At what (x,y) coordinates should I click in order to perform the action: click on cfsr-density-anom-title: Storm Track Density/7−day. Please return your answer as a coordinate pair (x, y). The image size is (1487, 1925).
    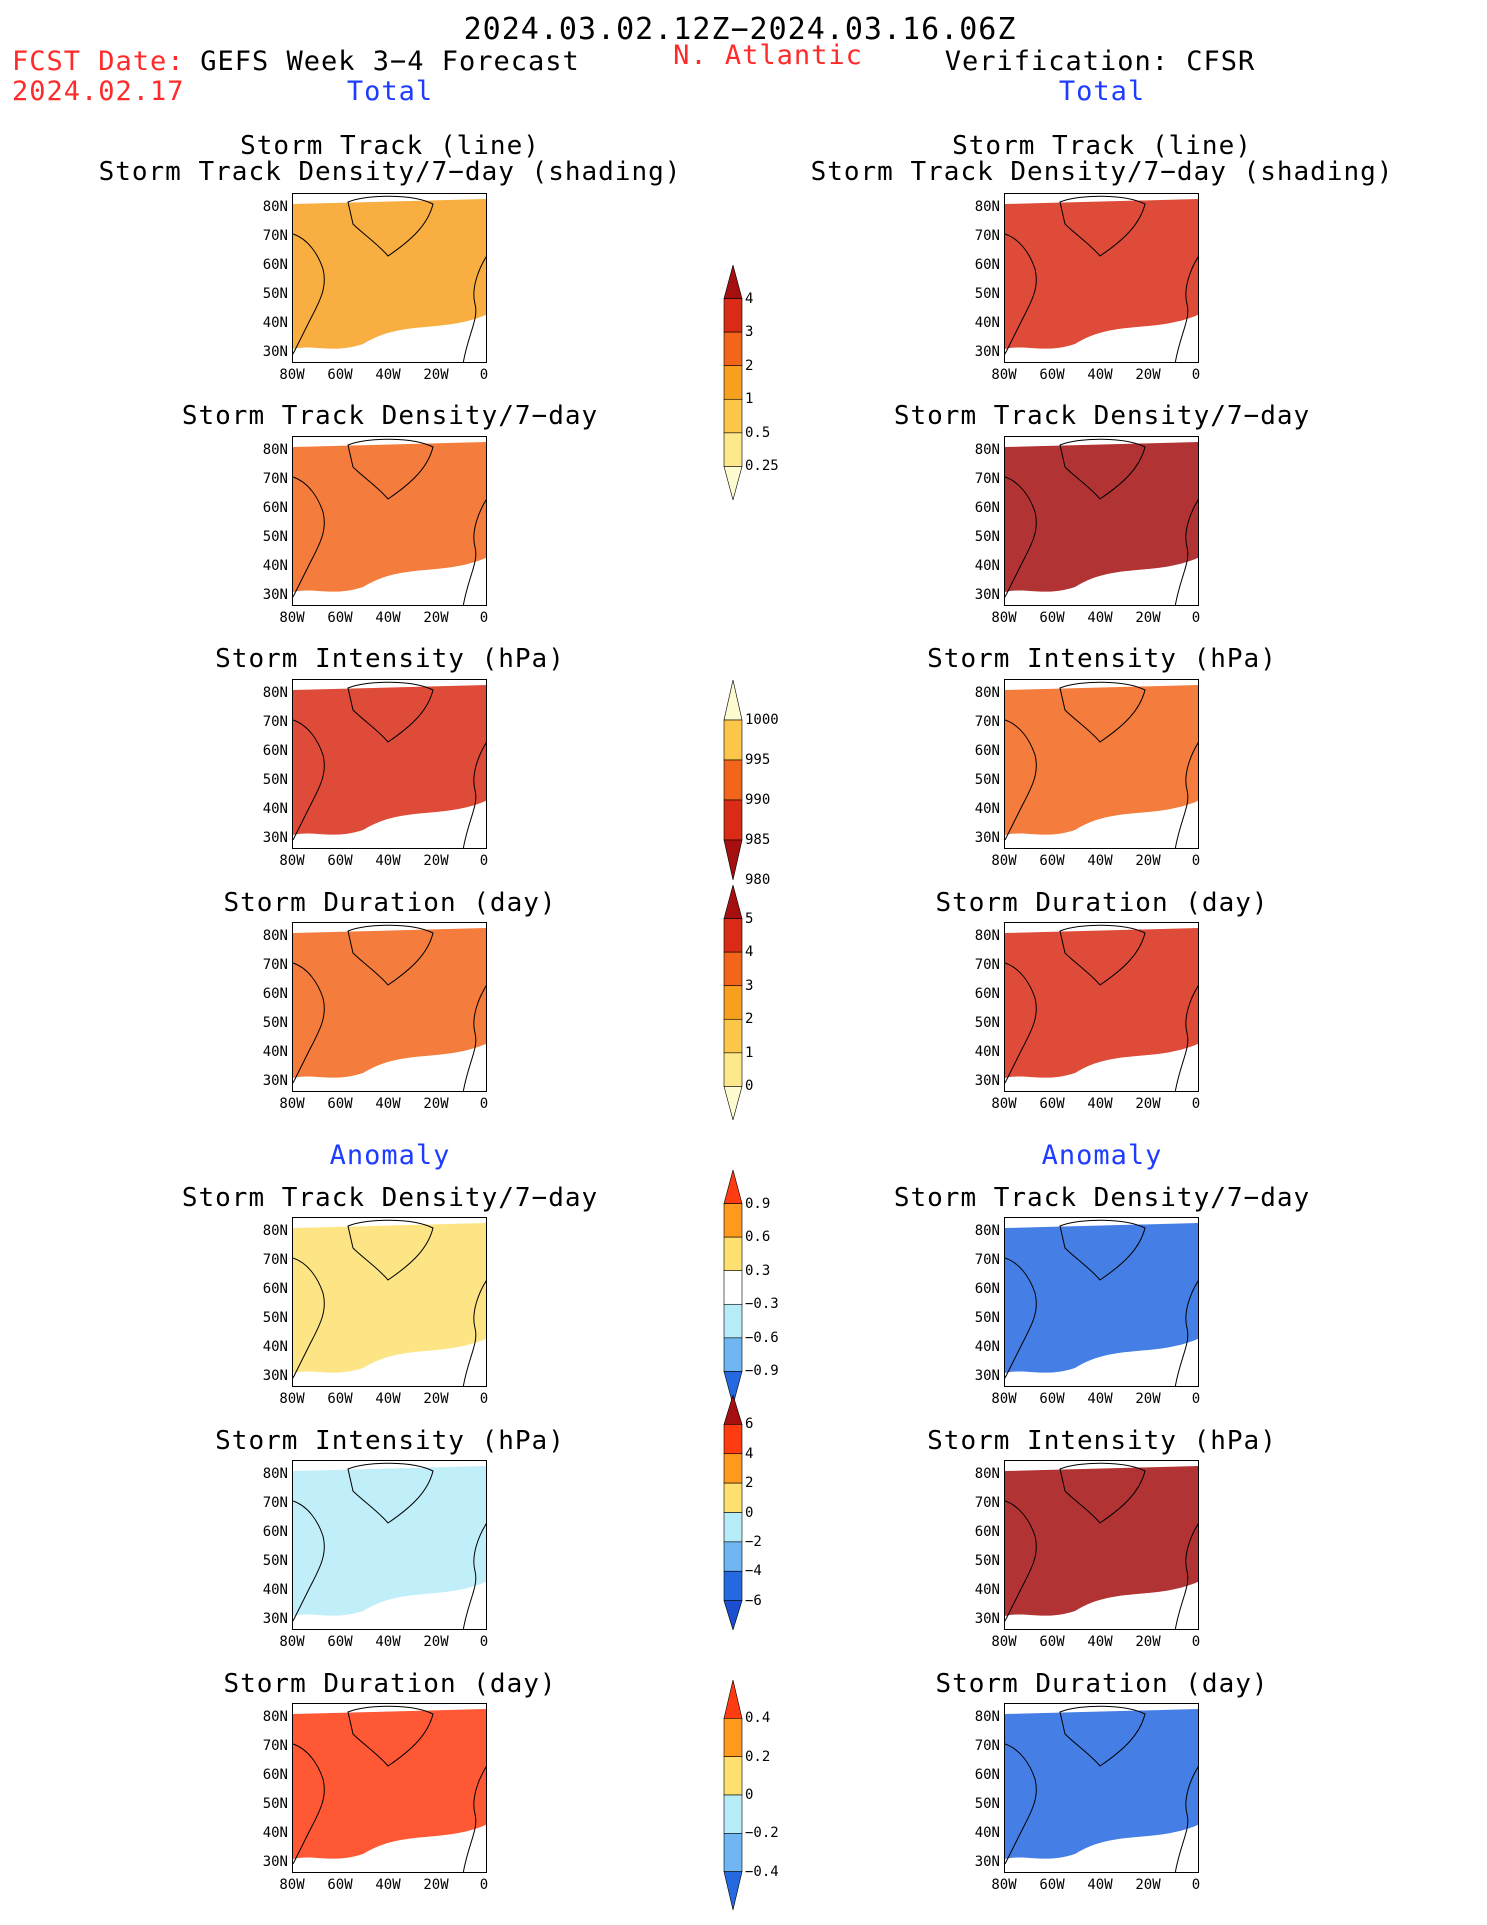
    Looking at the image, I should click on (1102, 1198).